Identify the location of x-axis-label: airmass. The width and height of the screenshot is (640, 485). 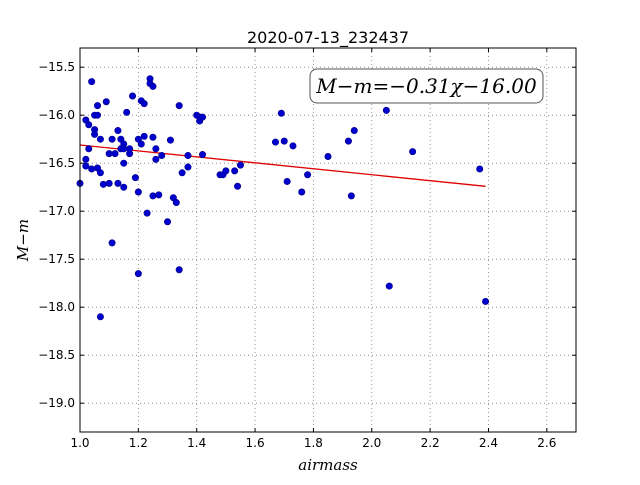
(328, 465).